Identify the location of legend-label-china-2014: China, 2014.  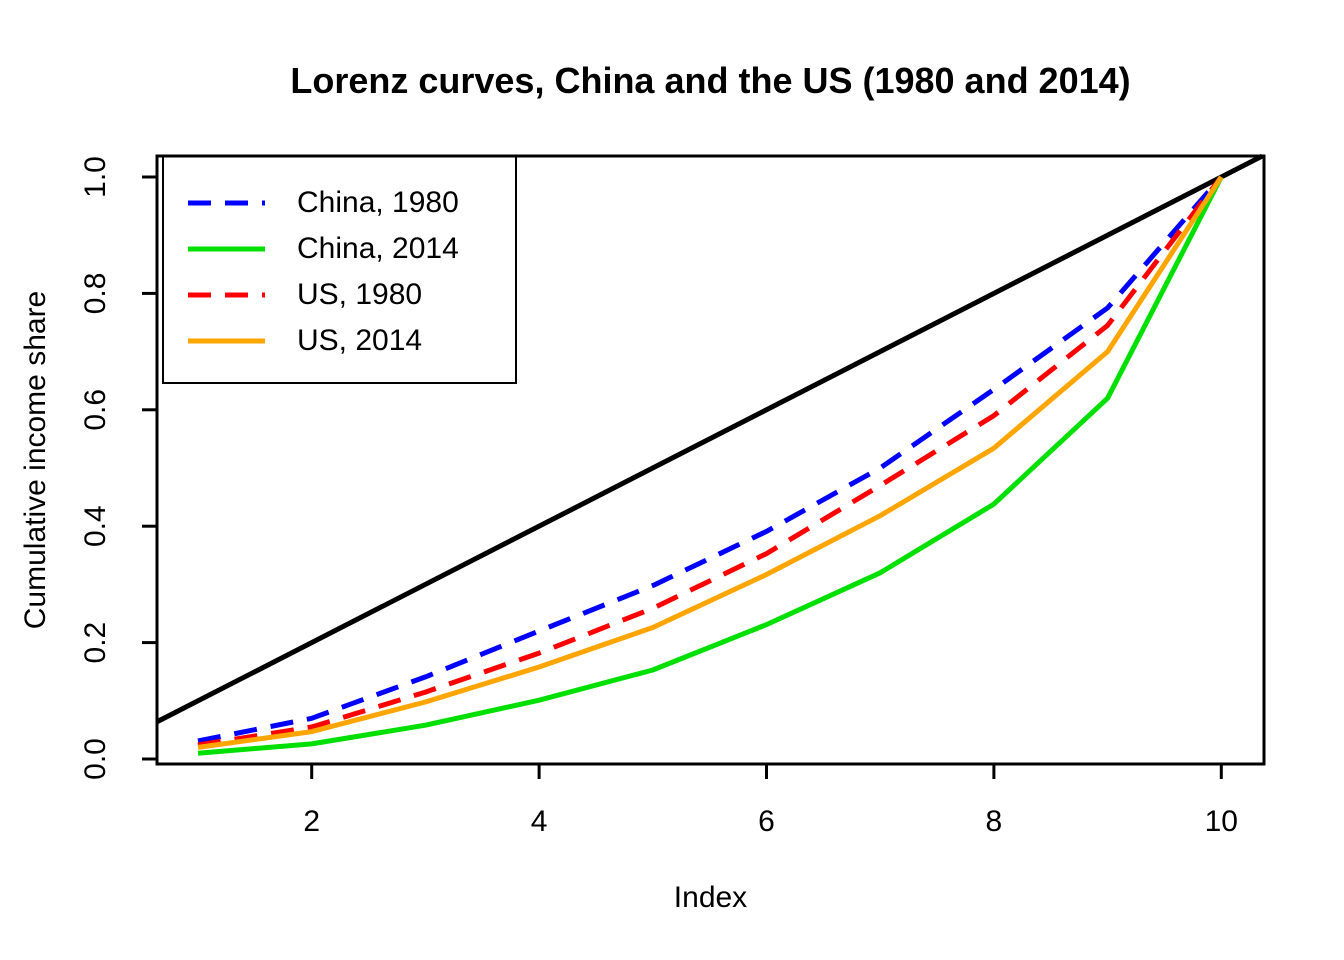
(378, 248).